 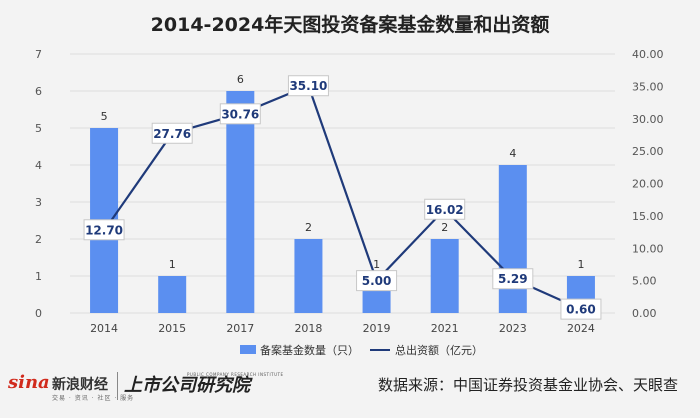 I want to click on left-axis-tick: 7, so click(x=38, y=54).